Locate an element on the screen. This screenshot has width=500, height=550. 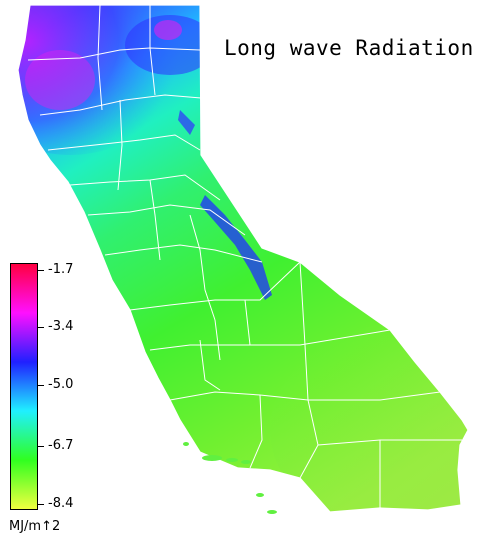
legend-label-3: -5.0 is located at coordinates (61, 384).